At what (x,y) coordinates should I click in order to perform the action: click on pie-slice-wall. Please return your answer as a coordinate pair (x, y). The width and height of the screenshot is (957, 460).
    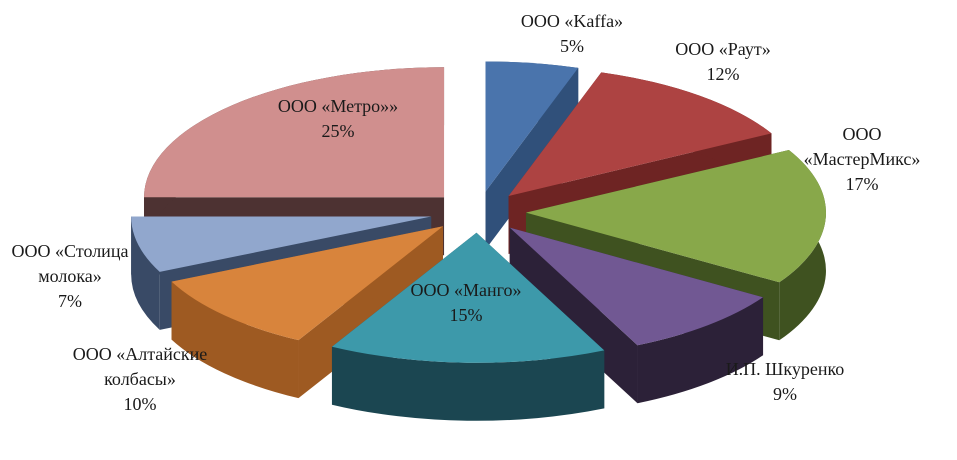
    Looking at the image, I should click on (573, 315).